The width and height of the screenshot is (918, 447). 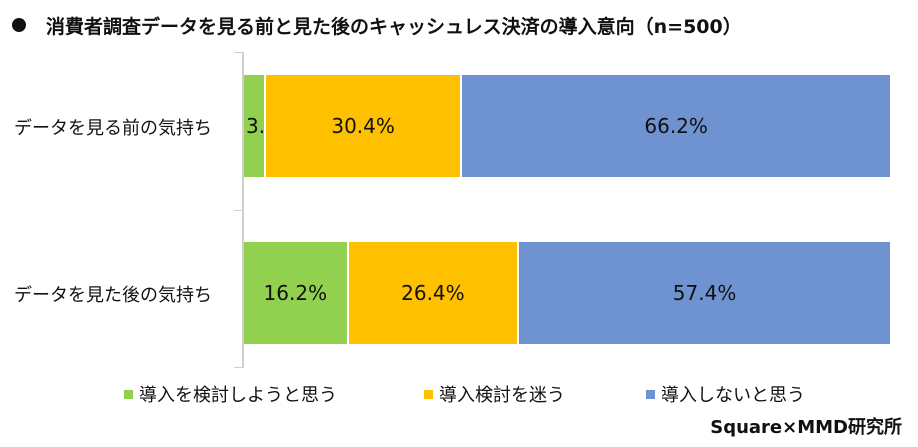 What do you see at coordinates (19, 25) in the screenshot?
I see `bullet-icon` at bounding box center [19, 25].